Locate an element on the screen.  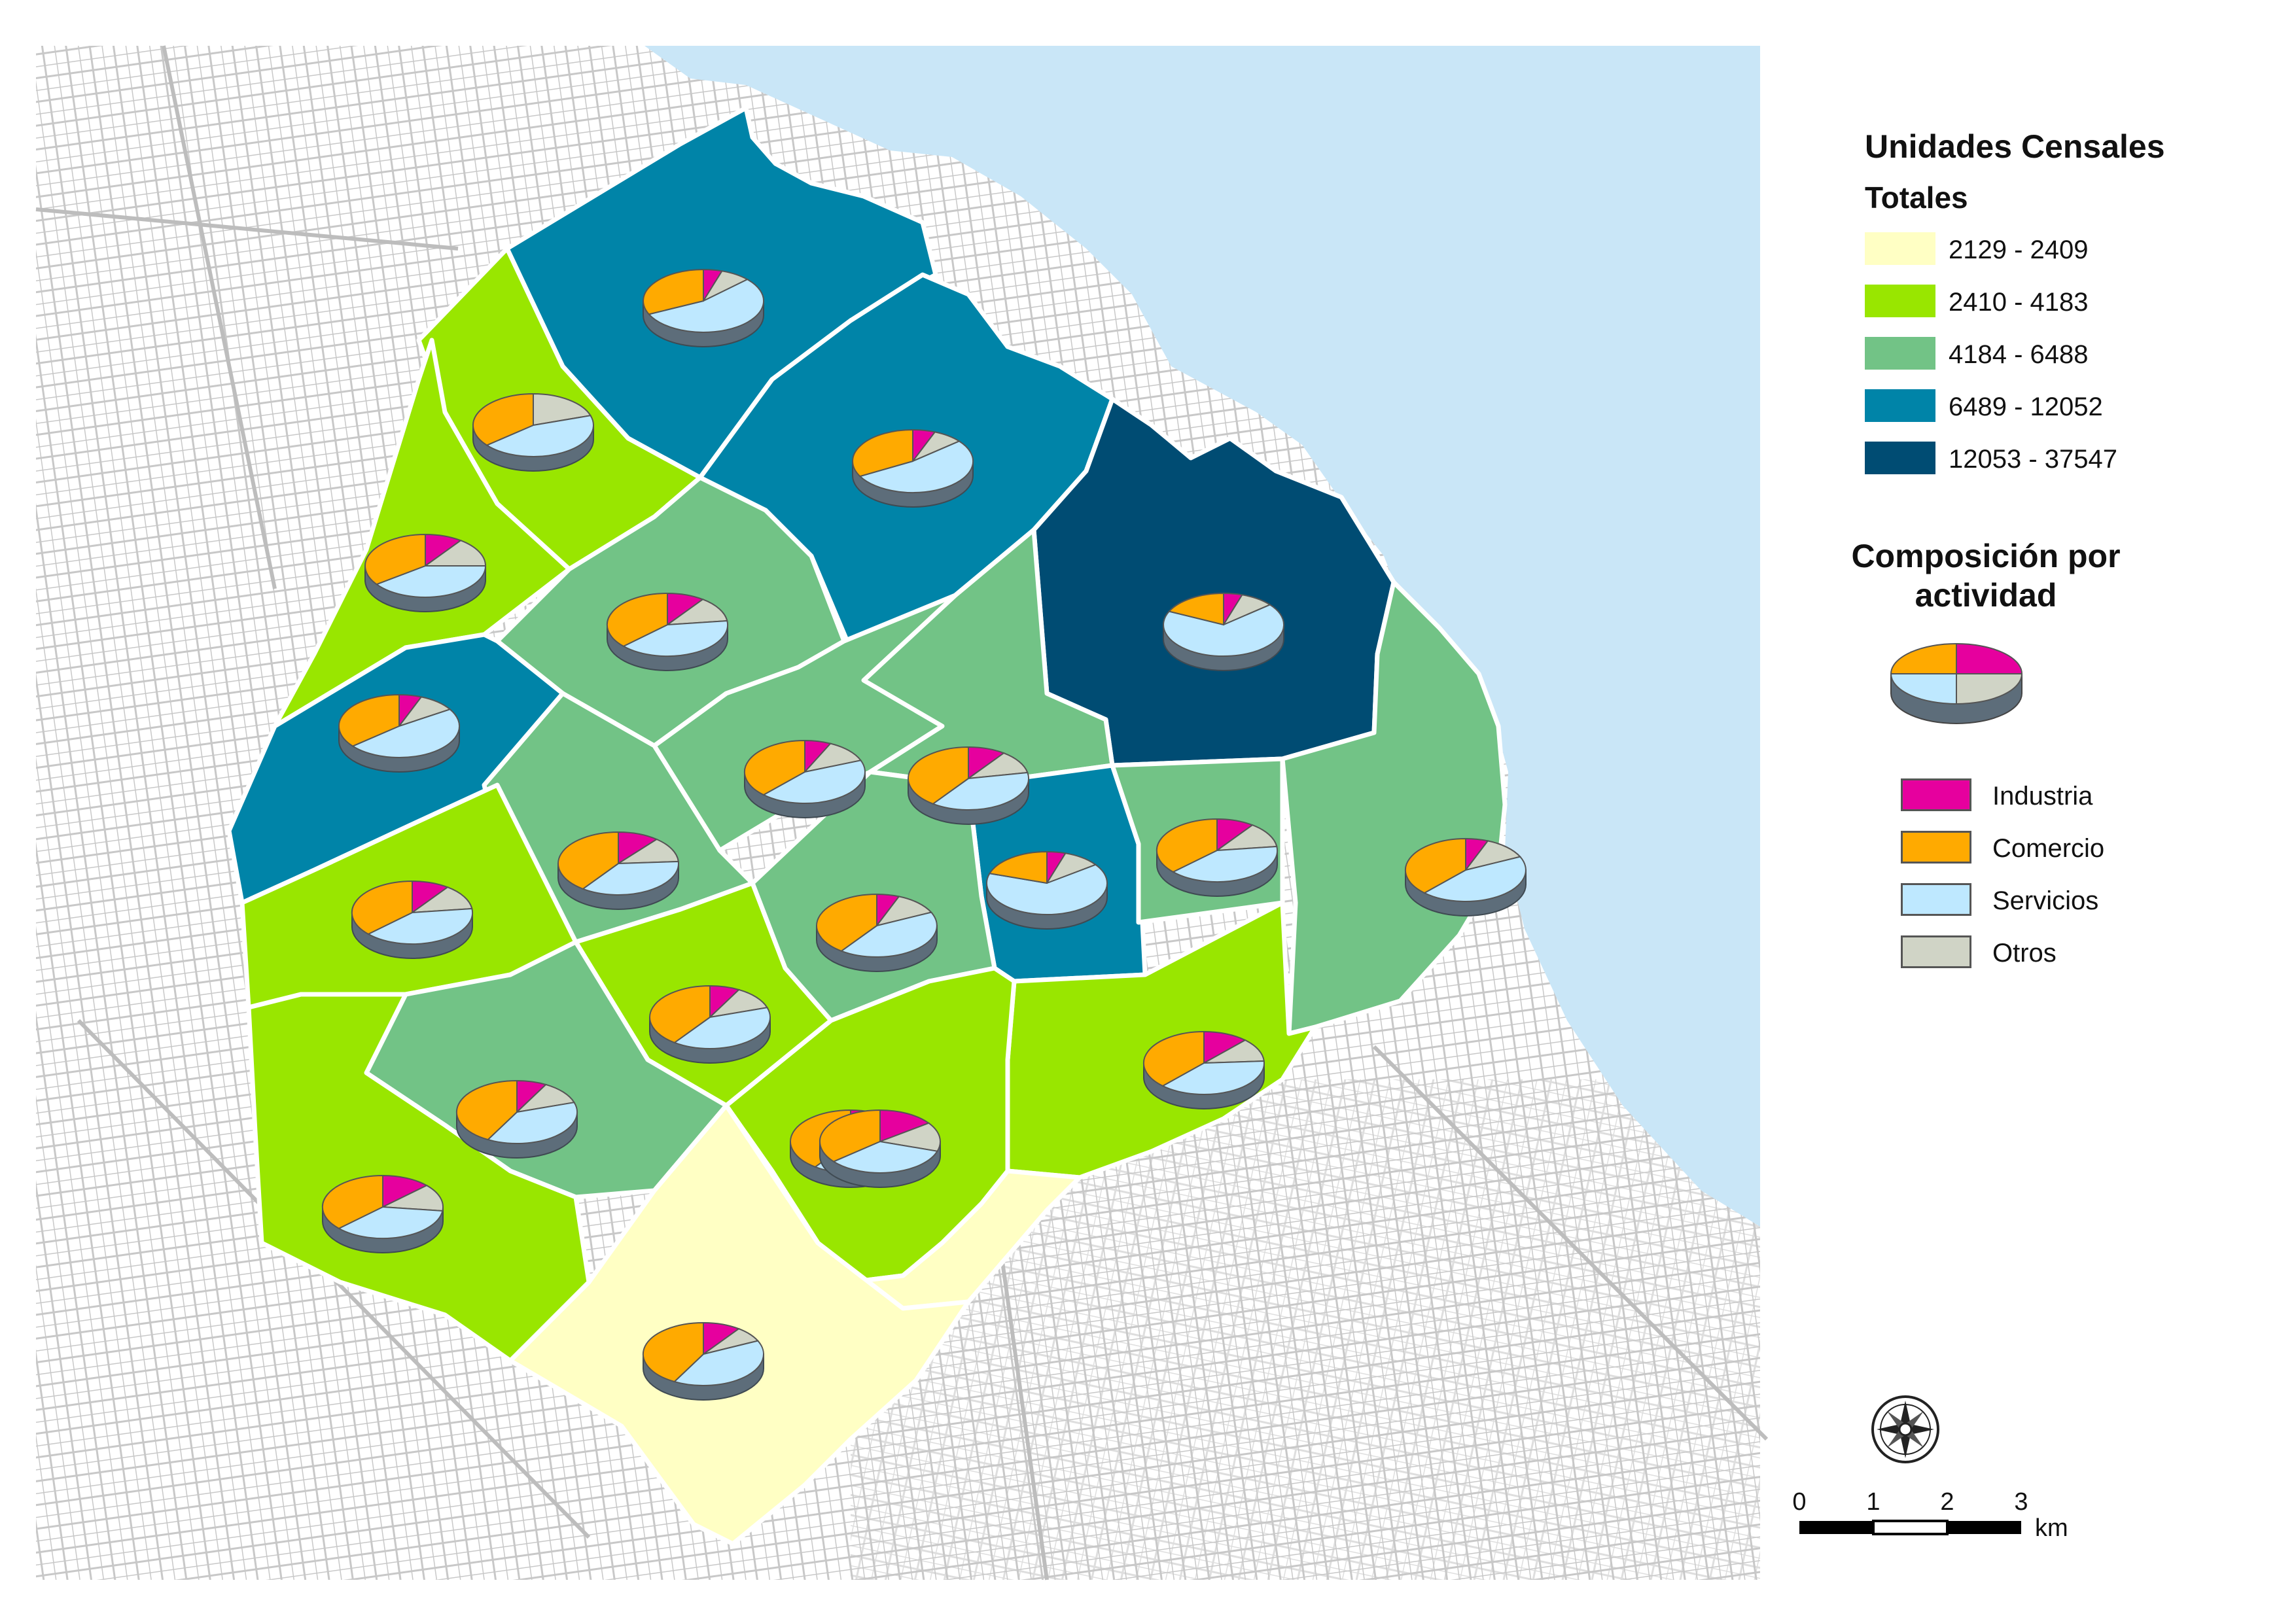
legend-label-comercio: Comercio is located at coordinates (2048, 849).